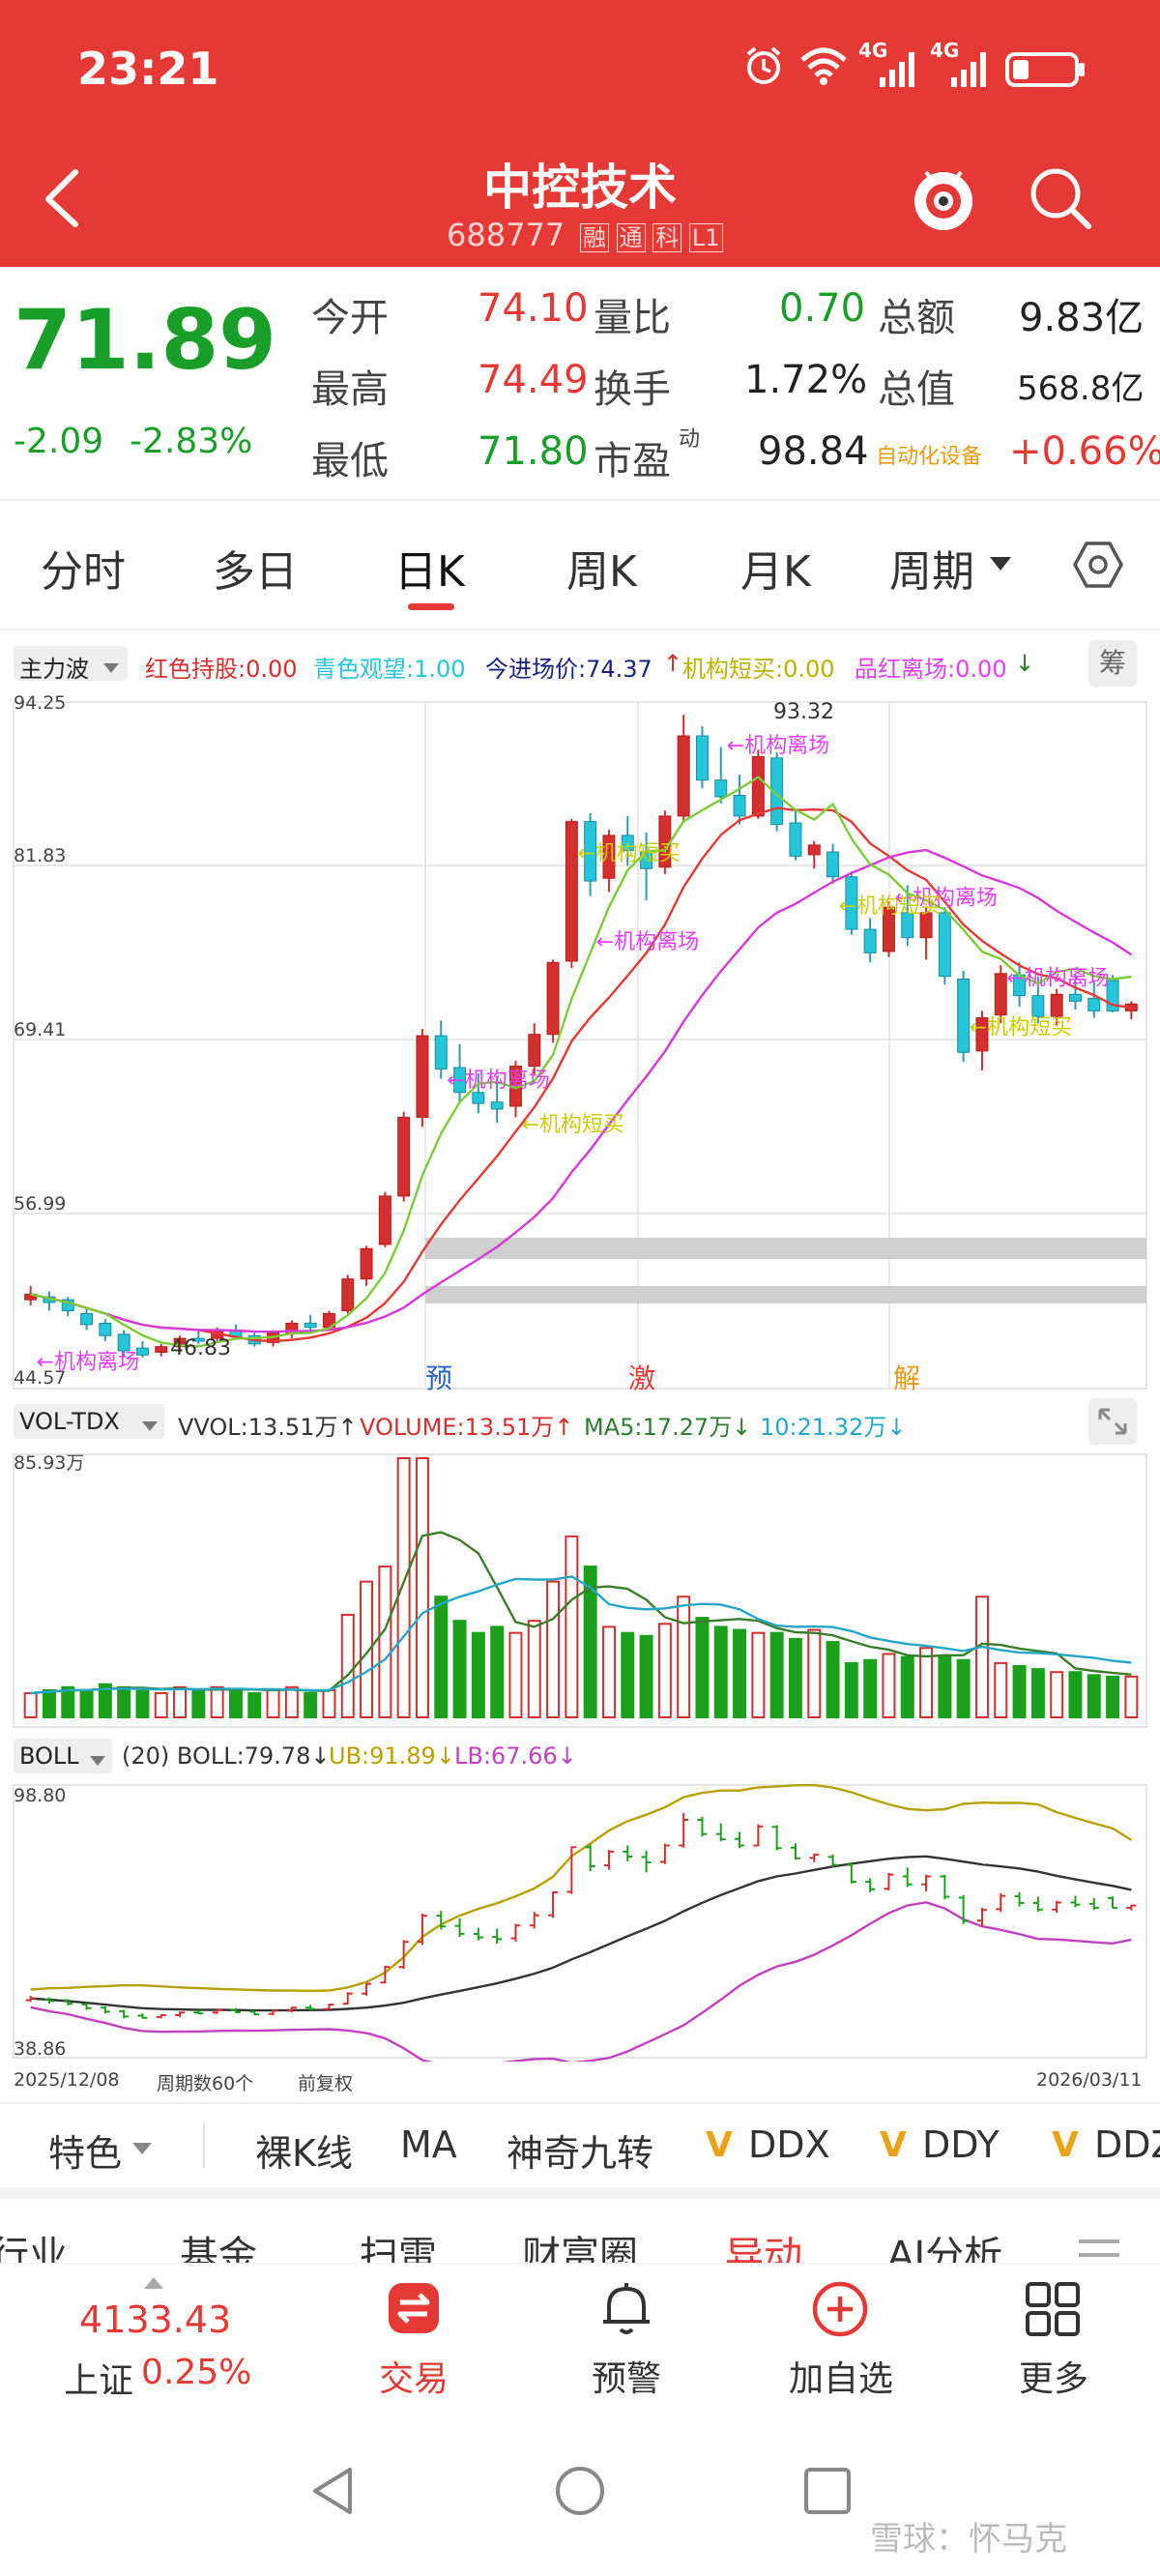 The image size is (1160, 2576). Describe the element at coordinates (581, 1933) in the screenshot. I see `boll-mid-line` at that location.